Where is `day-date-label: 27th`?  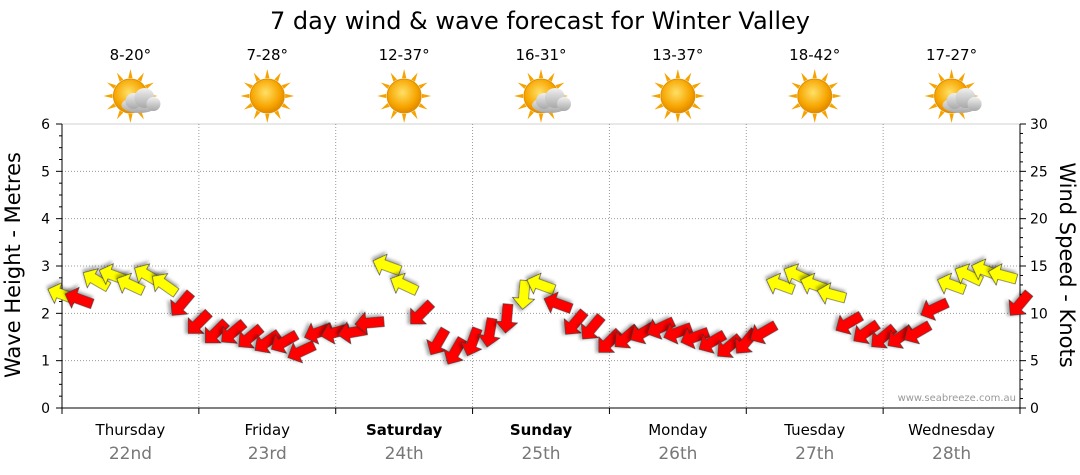 day-date-label: 27th is located at coordinates (814, 454).